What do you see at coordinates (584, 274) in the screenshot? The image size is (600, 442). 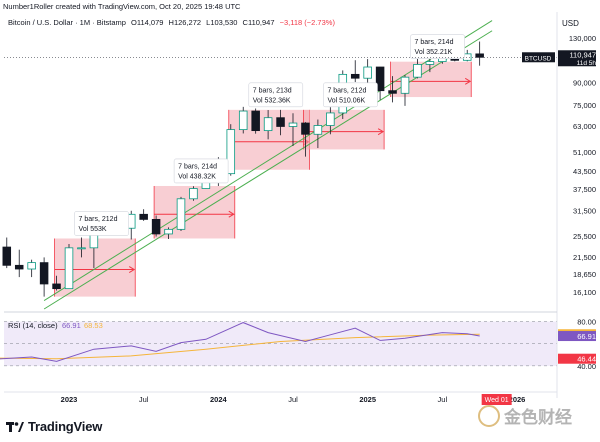 I see `price-tick-label: 18,650` at bounding box center [584, 274].